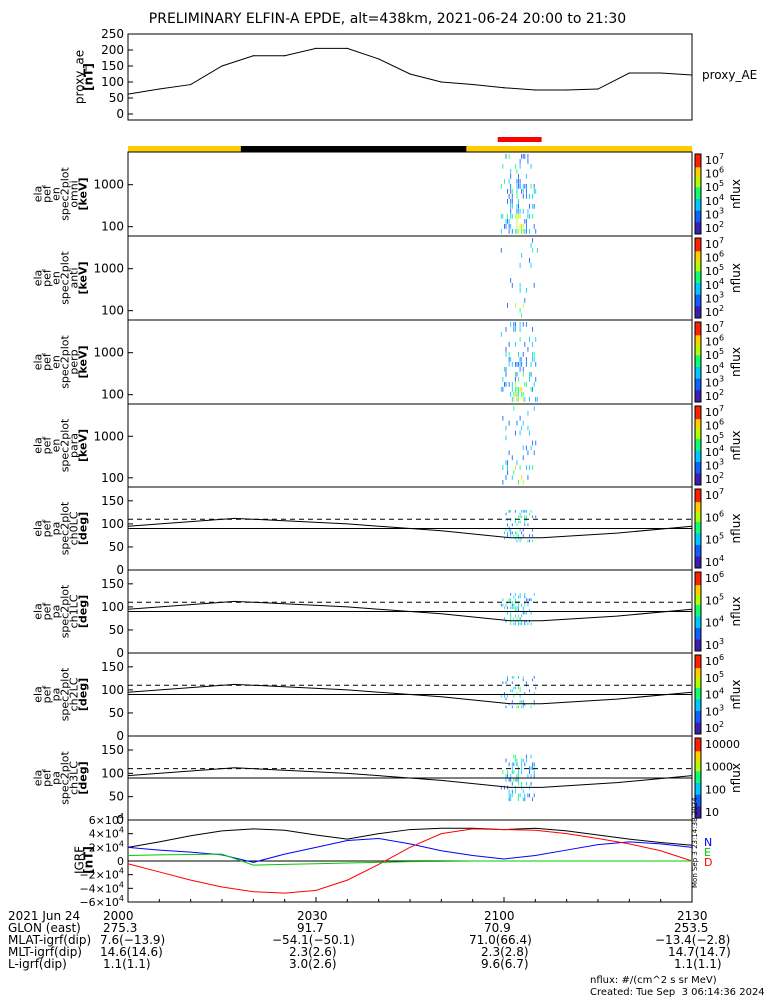  What do you see at coordinates (112, 773) in the screenshot?
I see `panel-7-ytick-label-1: 100` at bounding box center [112, 773].